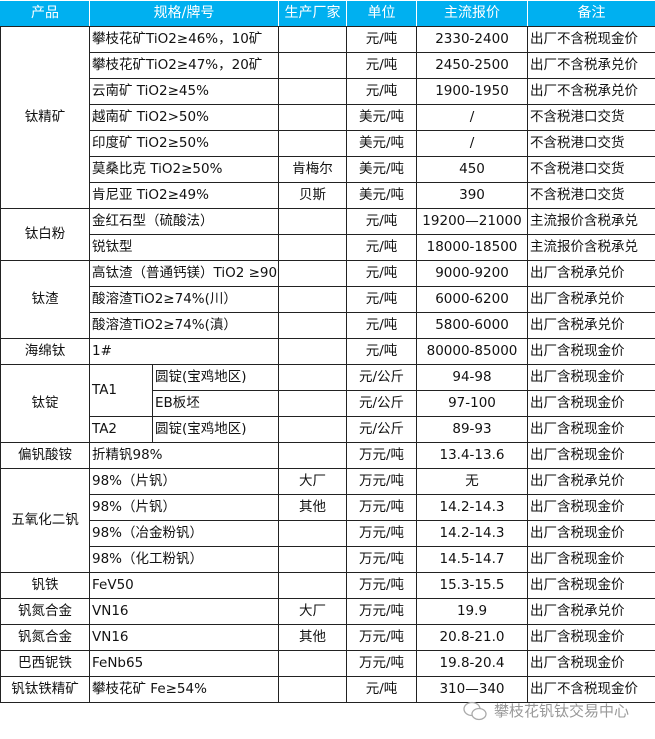 The height and width of the screenshot is (739, 655). What do you see at coordinates (472, 299) in the screenshot?
I see `price-cell: 6000-6200` at bounding box center [472, 299].